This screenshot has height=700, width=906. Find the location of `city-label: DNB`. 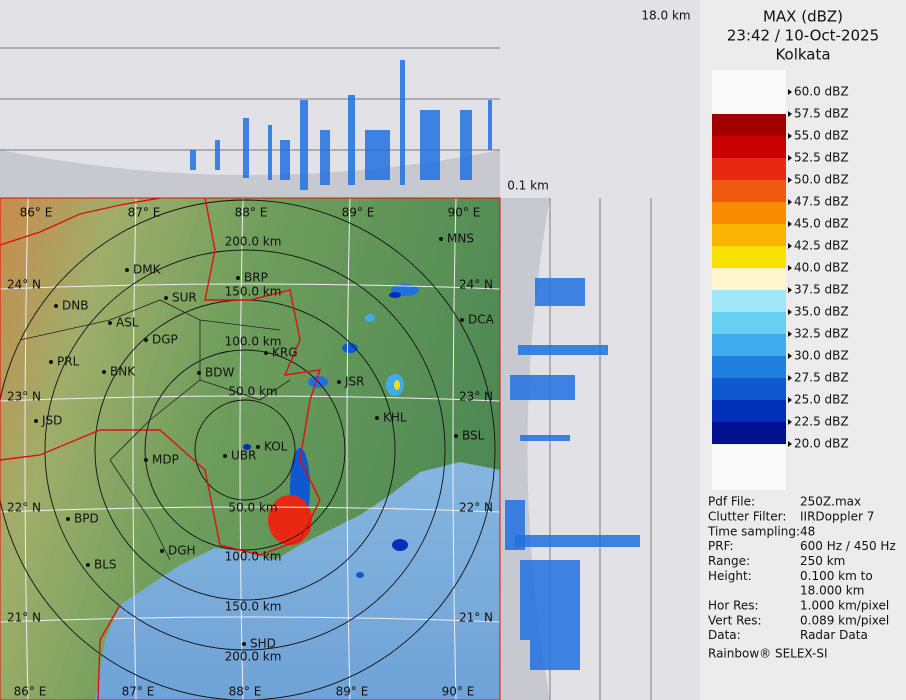

city-label: DNB is located at coordinates (75, 306).